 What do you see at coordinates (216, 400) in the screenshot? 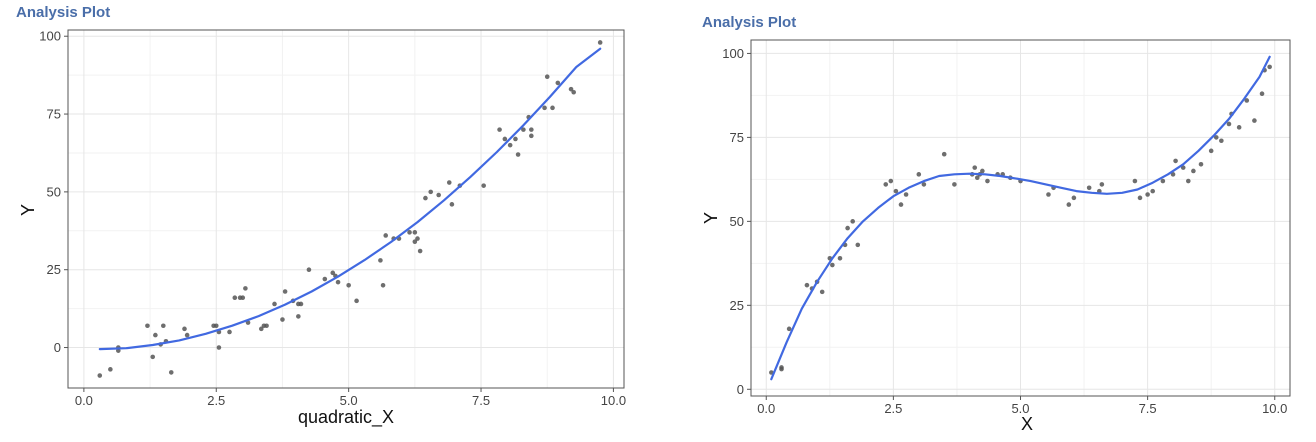
I see `x-tick-label: 2.5` at bounding box center [216, 400].